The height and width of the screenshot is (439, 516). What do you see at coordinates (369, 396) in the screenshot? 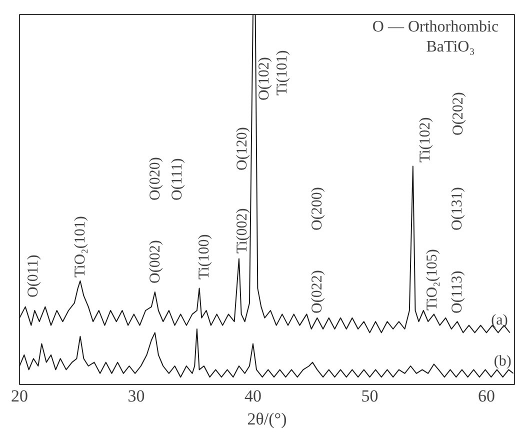
I see `x-tick-label: 50` at bounding box center [369, 396].